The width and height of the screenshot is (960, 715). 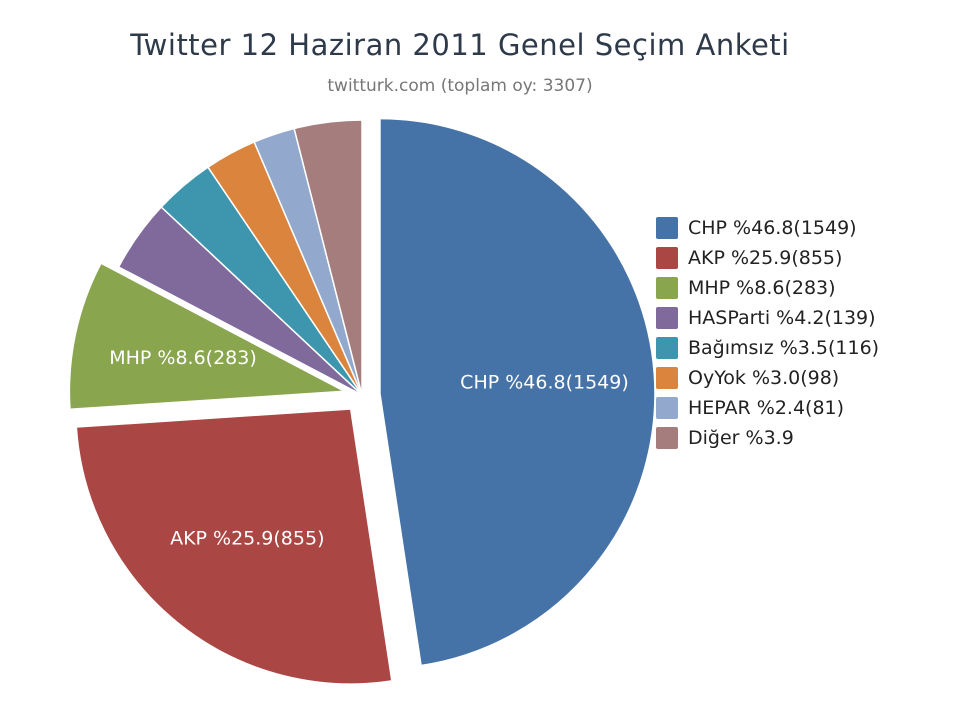 I want to click on legend-item-hepar: HEPAR %2.4(81), so click(x=767, y=408).